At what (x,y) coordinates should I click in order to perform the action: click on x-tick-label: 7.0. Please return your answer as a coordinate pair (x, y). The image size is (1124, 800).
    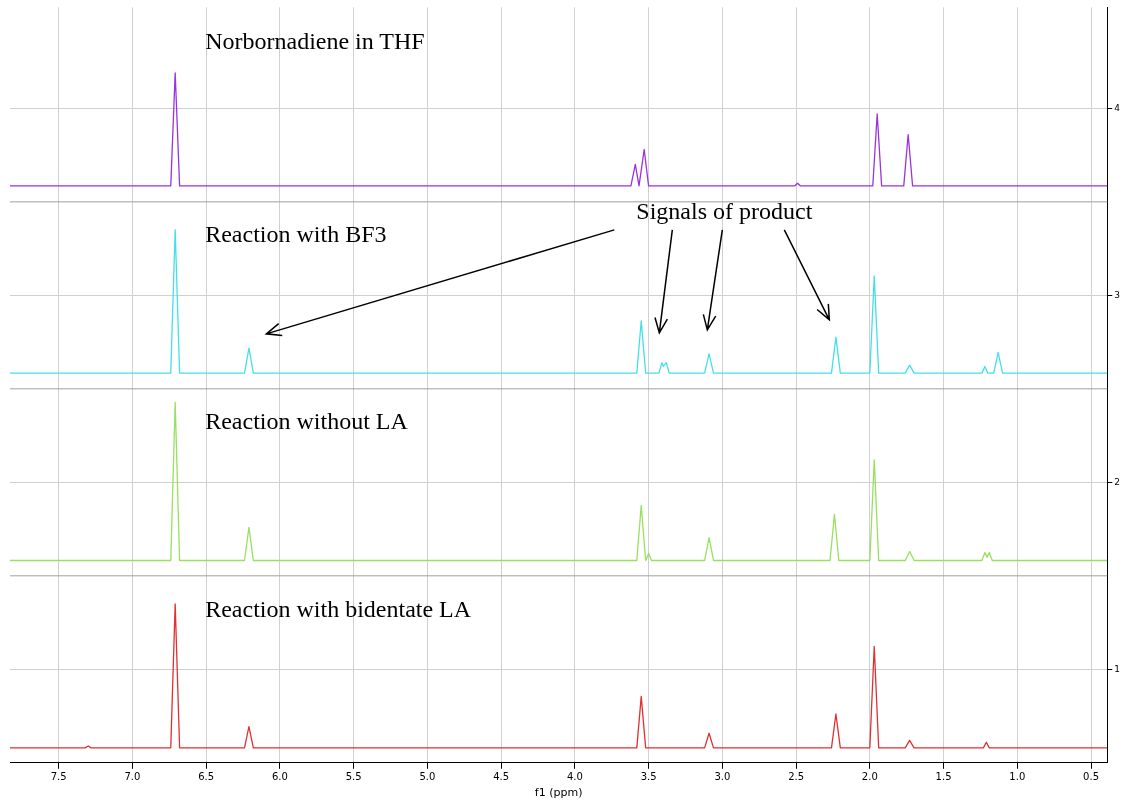
    Looking at the image, I should click on (132, 777).